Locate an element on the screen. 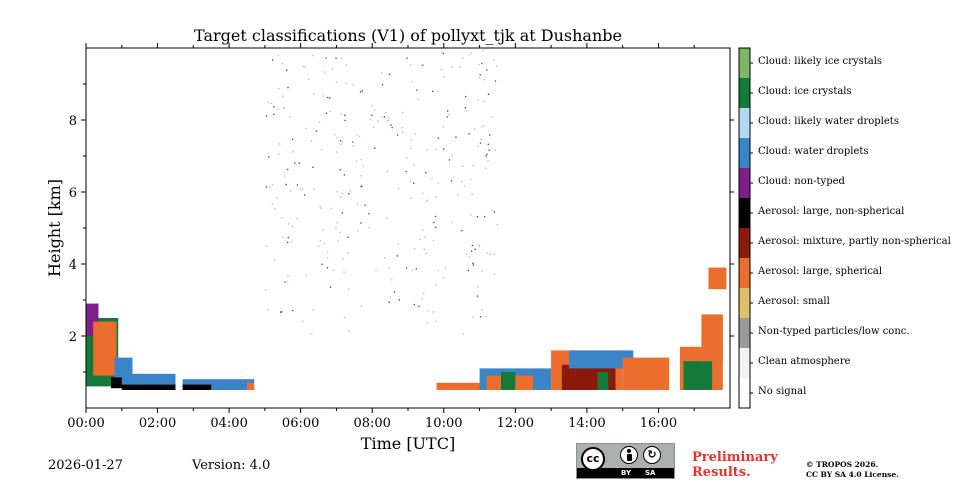 The height and width of the screenshot is (480, 960). x-tick-label: 06:00 is located at coordinates (300, 423).